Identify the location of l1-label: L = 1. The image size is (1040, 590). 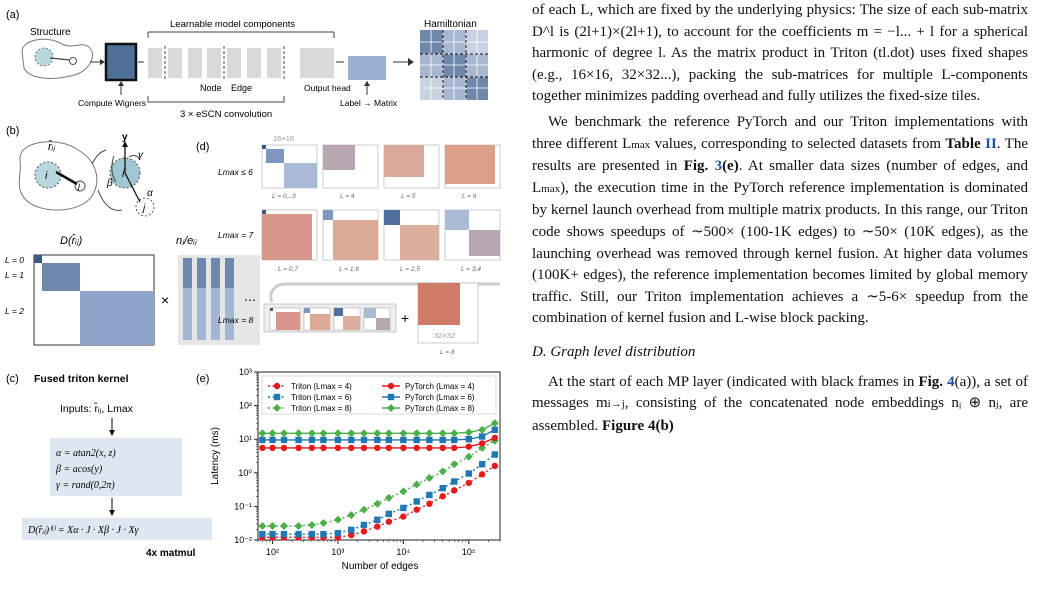
(14, 275).